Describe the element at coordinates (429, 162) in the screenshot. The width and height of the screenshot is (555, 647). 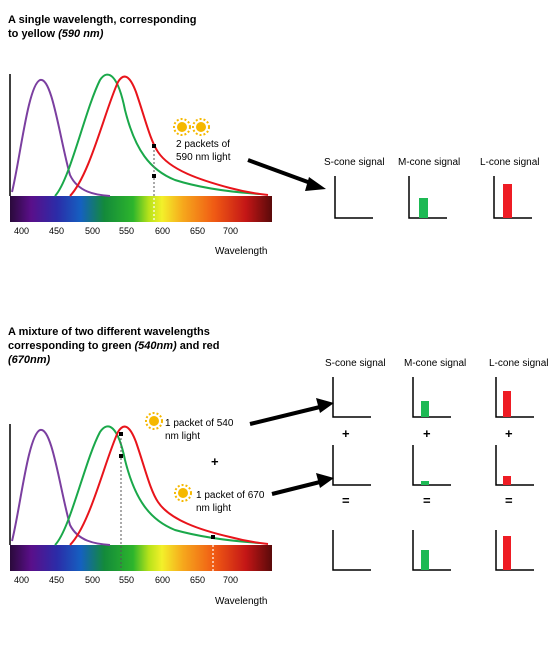
I see `top-m-signal-label: M-cone signal` at that location.